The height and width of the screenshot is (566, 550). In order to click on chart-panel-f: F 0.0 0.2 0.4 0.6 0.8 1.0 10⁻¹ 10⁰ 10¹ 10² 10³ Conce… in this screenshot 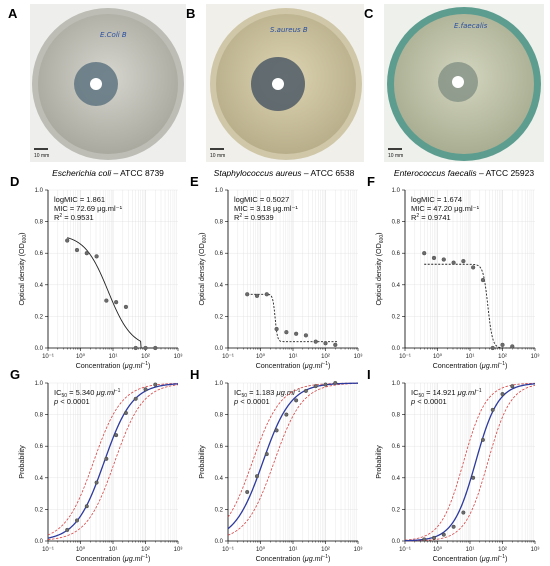, I will do `click(453, 272)`.